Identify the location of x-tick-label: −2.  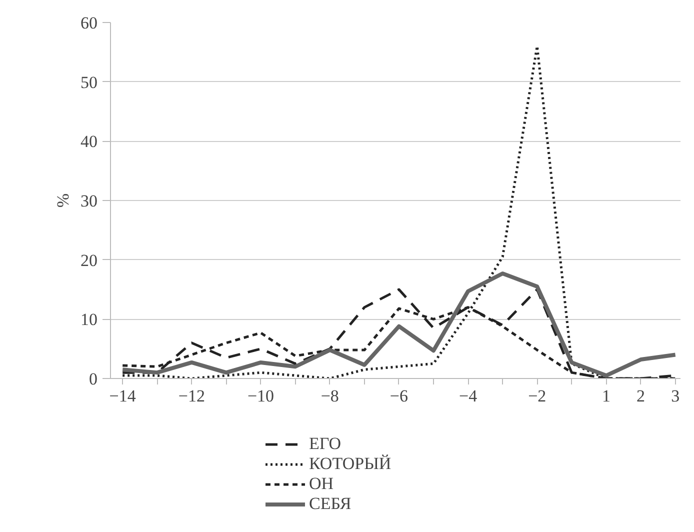
(537, 396).